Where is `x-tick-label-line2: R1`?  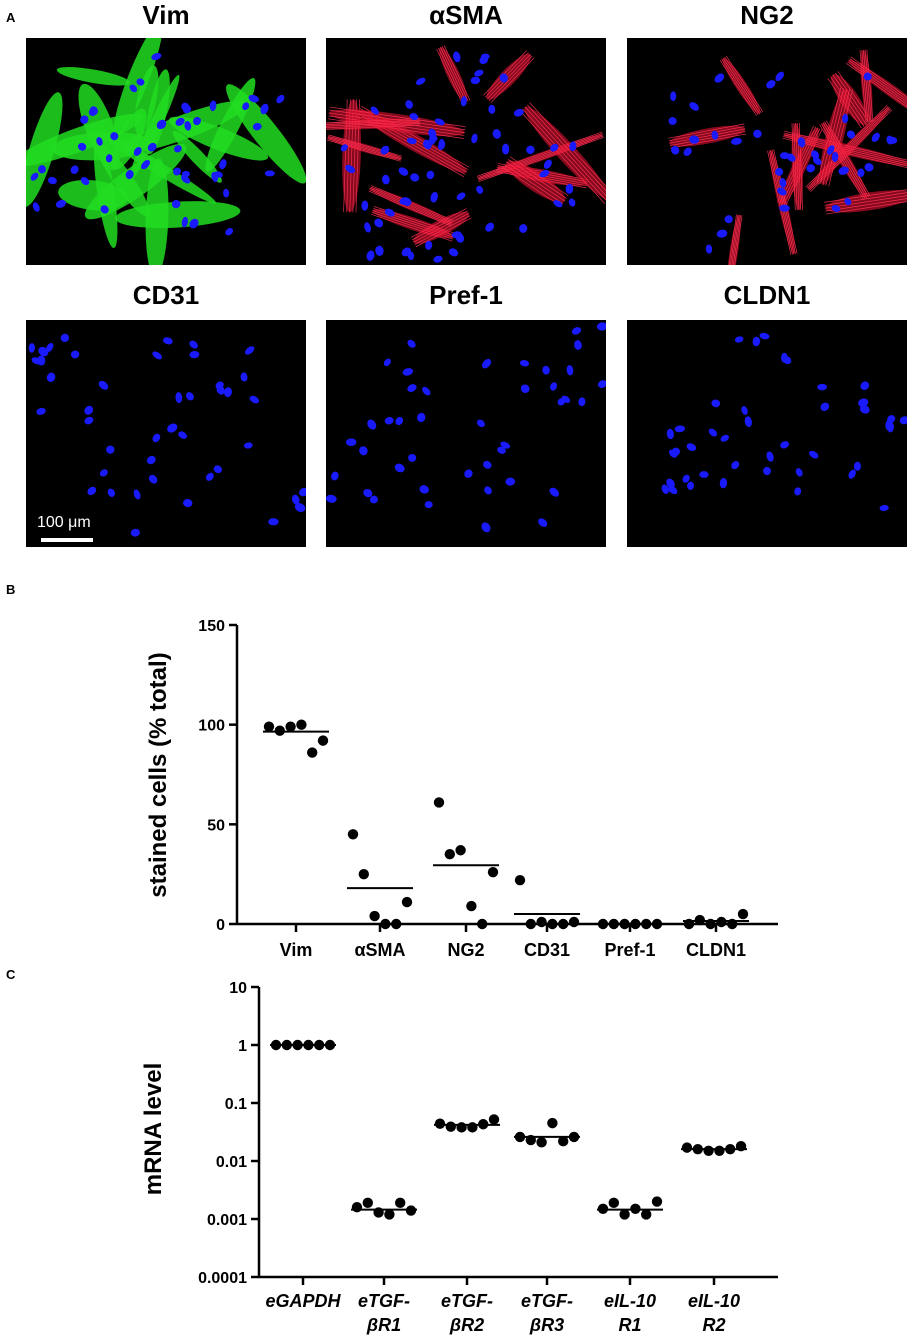 x-tick-label-line2: R1 is located at coordinates (629, 1325).